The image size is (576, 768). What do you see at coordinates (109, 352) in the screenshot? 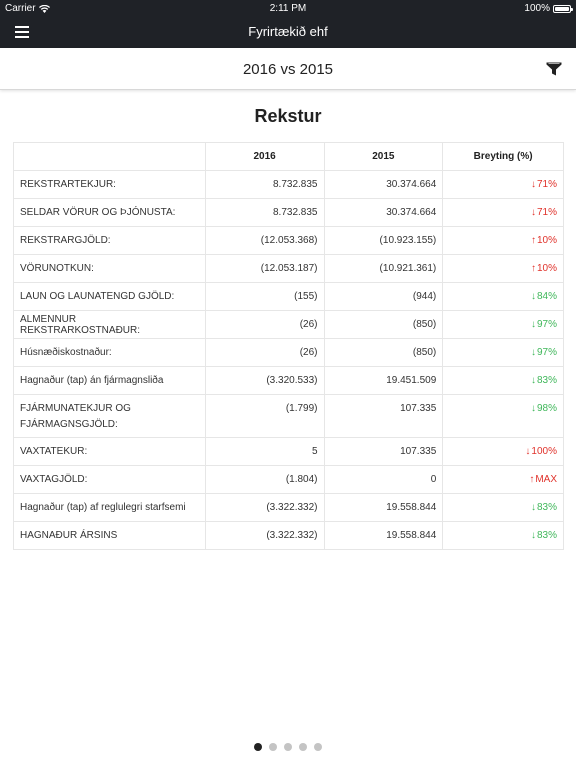
I see `row-label: Húsnæðiskostnaður:` at bounding box center [109, 352].